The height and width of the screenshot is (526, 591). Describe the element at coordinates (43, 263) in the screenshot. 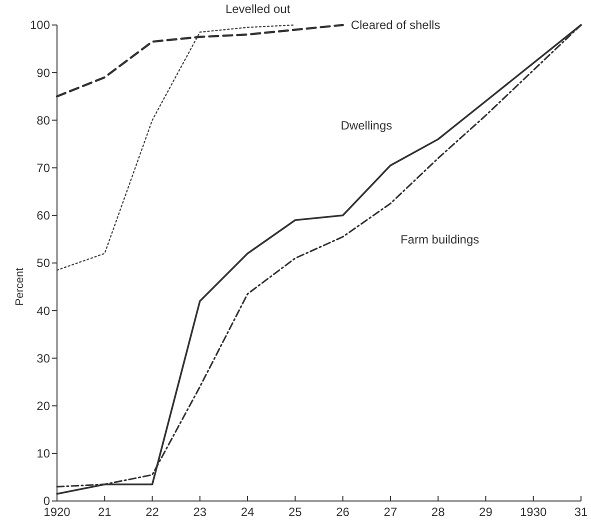

I see `y-tick-label: 50` at that location.